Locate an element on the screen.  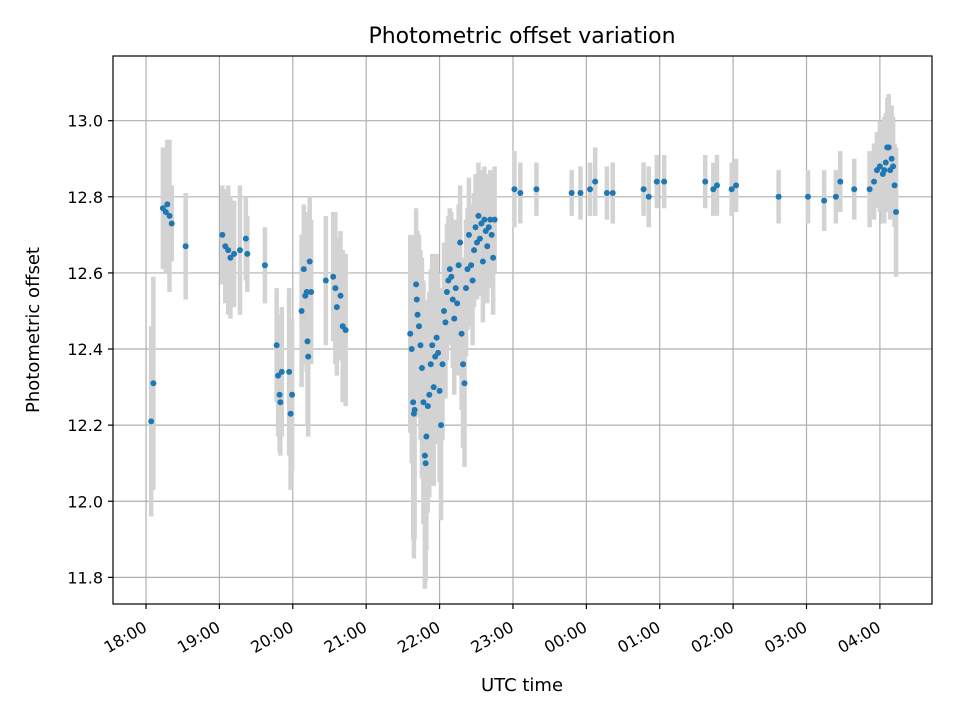
y-tick-label: 12.2 is located at coordinates (85, 425).